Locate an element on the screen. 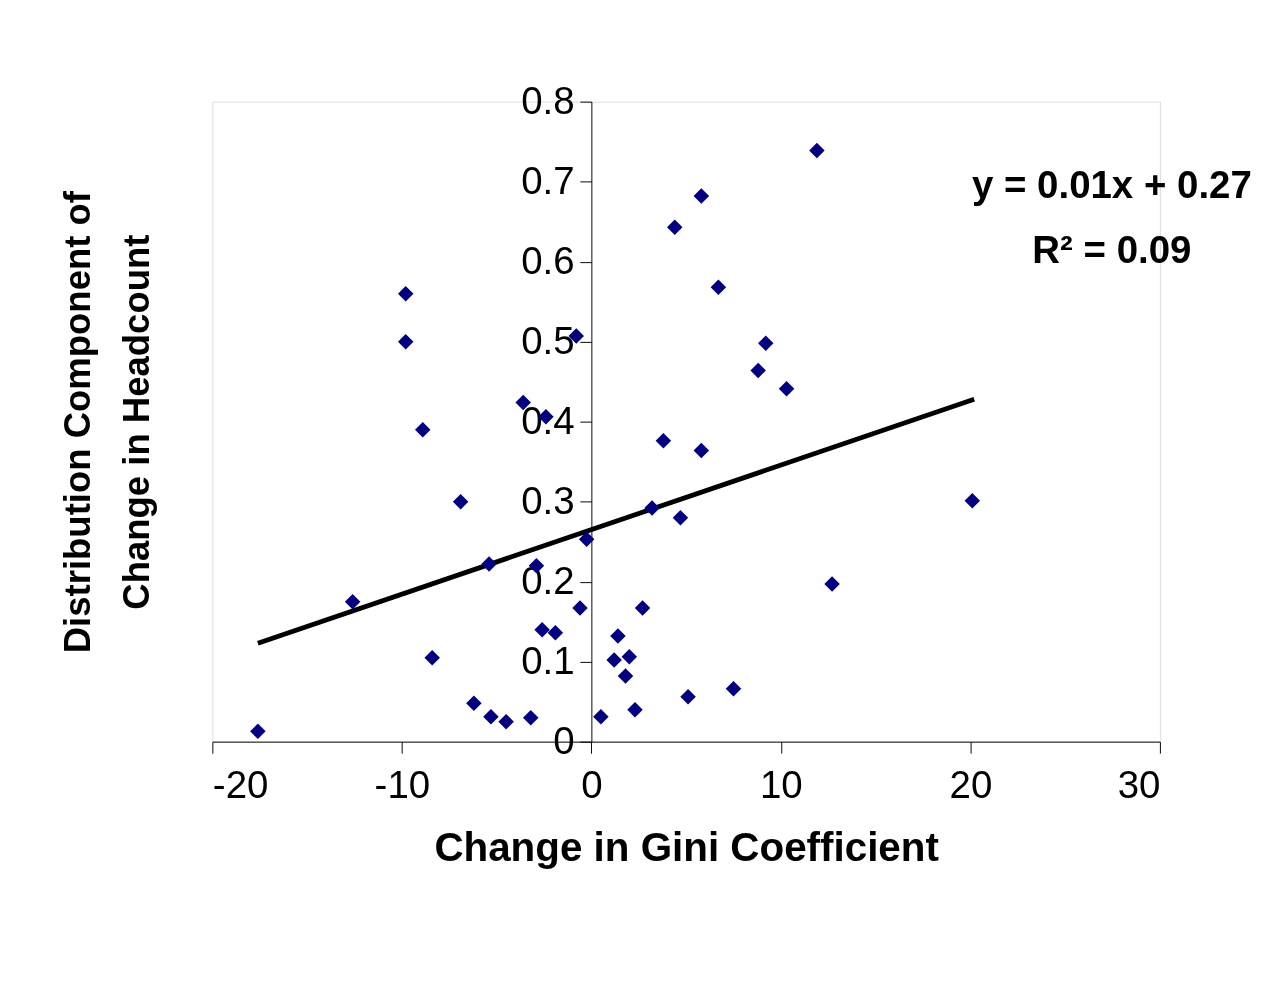  annotation: R² = 0.09 is located at coordinates (1112, 250).